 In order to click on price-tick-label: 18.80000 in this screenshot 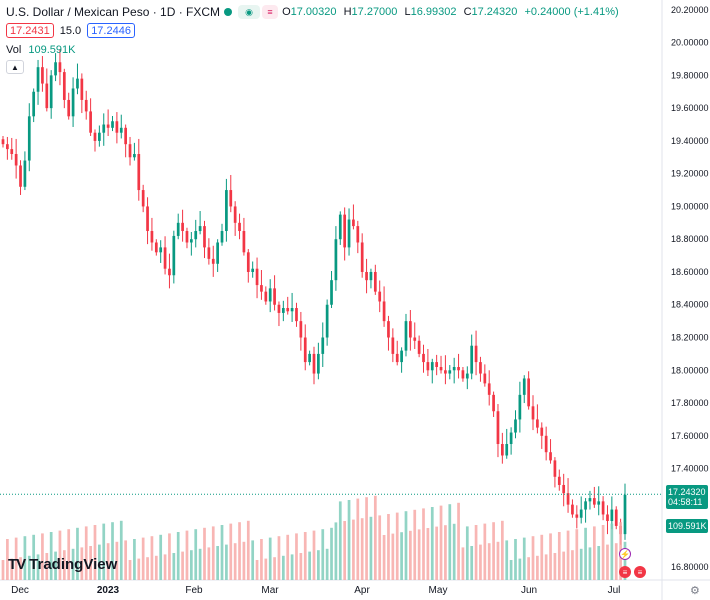, I will do `click(690, 239)`.